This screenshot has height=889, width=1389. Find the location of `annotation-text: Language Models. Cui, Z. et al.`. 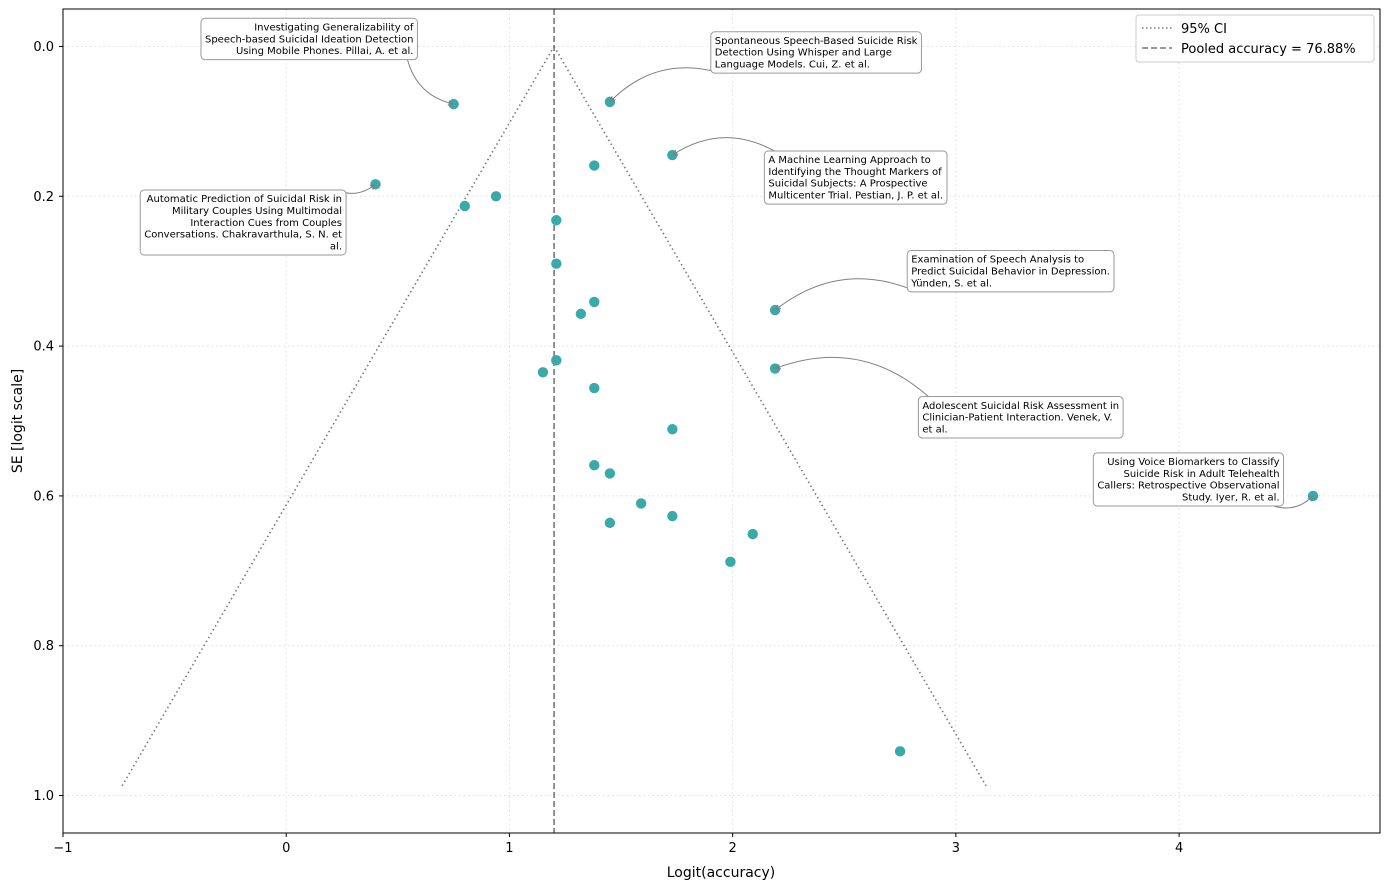

annotation-text: Language Models. Cui, Z. et al. is located at coordinates (792, 65).